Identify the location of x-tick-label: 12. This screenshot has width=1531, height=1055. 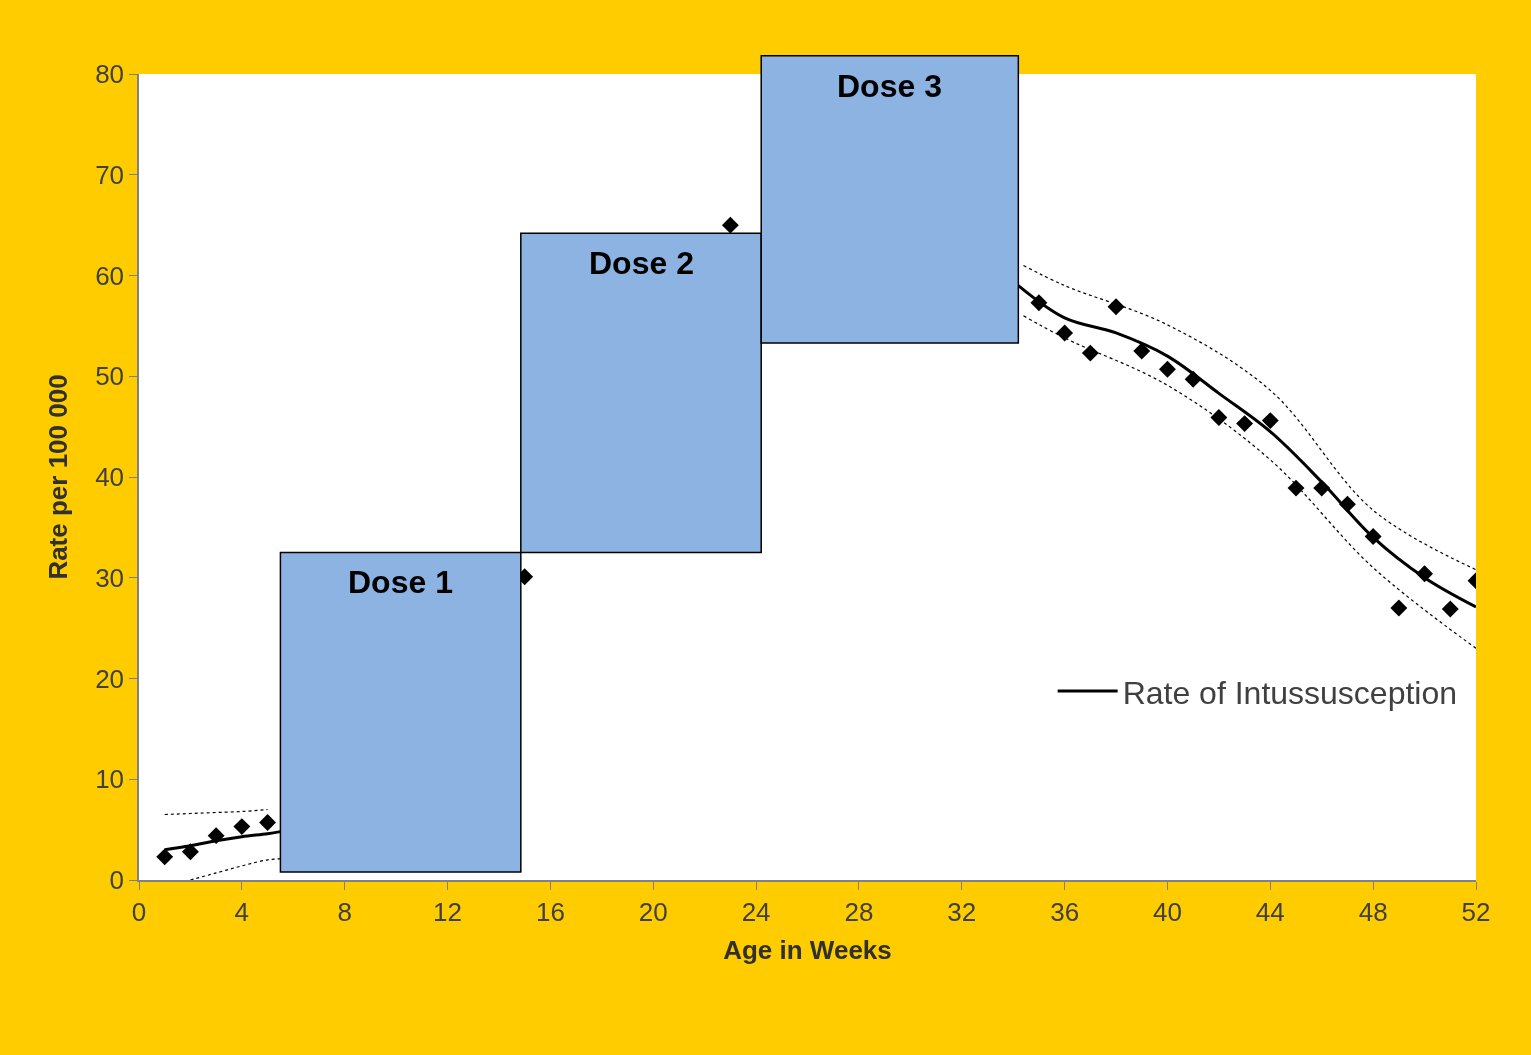
(447, 911).